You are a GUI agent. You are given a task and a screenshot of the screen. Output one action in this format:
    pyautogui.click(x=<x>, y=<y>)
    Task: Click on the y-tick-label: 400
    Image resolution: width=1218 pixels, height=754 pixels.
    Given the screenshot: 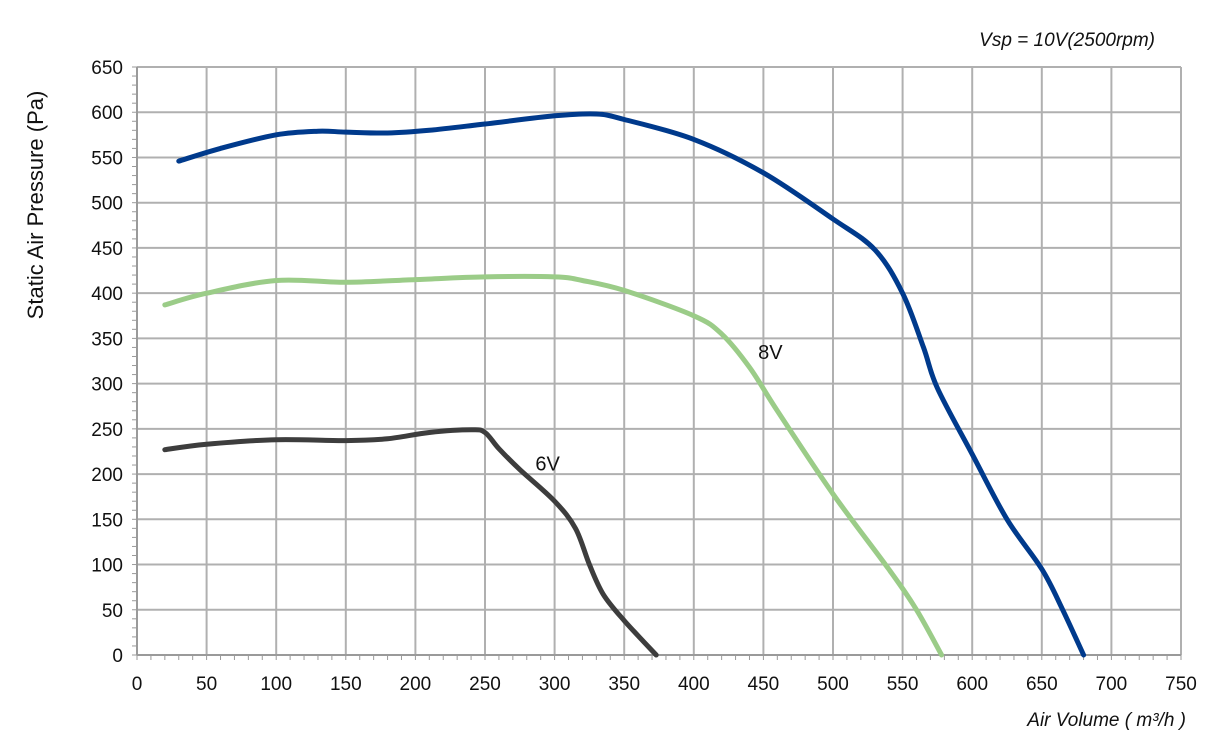 What is the action you would take?
    pyautogui.click(x=107, y=294)
    